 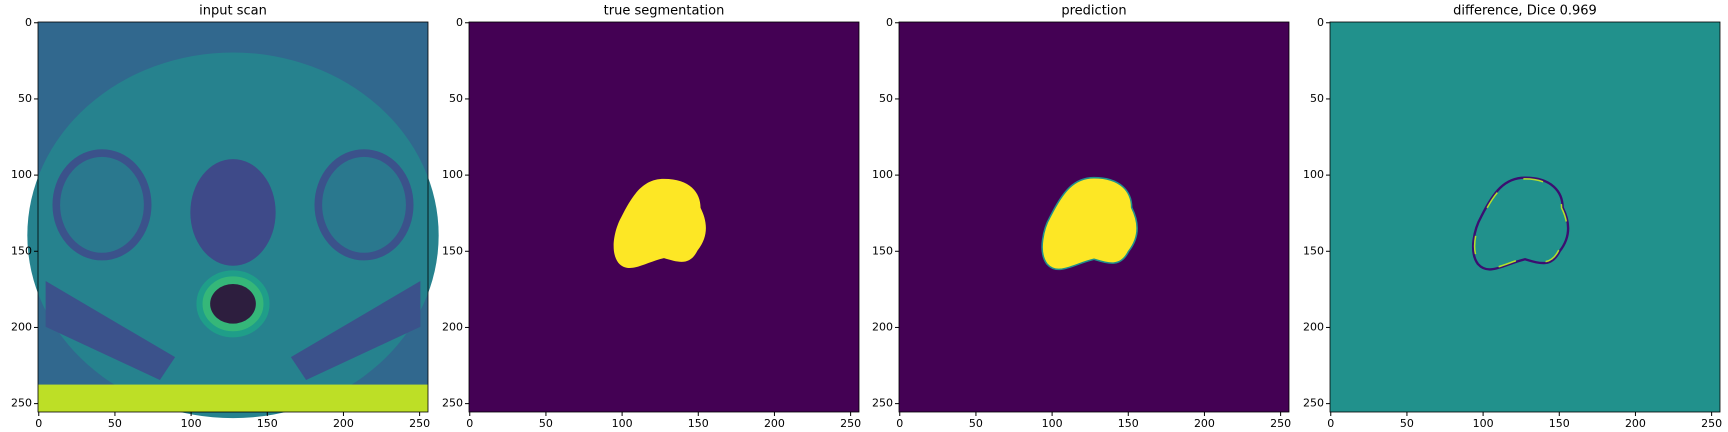 I want to click on bright-band, so click(x=233, y=398).